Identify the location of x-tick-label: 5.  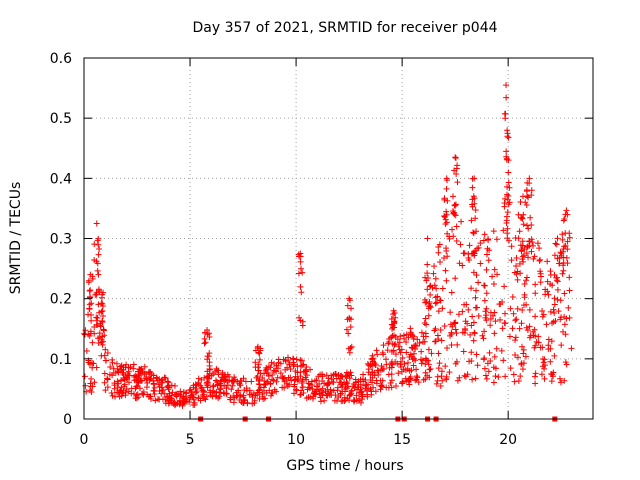
(190, 440).